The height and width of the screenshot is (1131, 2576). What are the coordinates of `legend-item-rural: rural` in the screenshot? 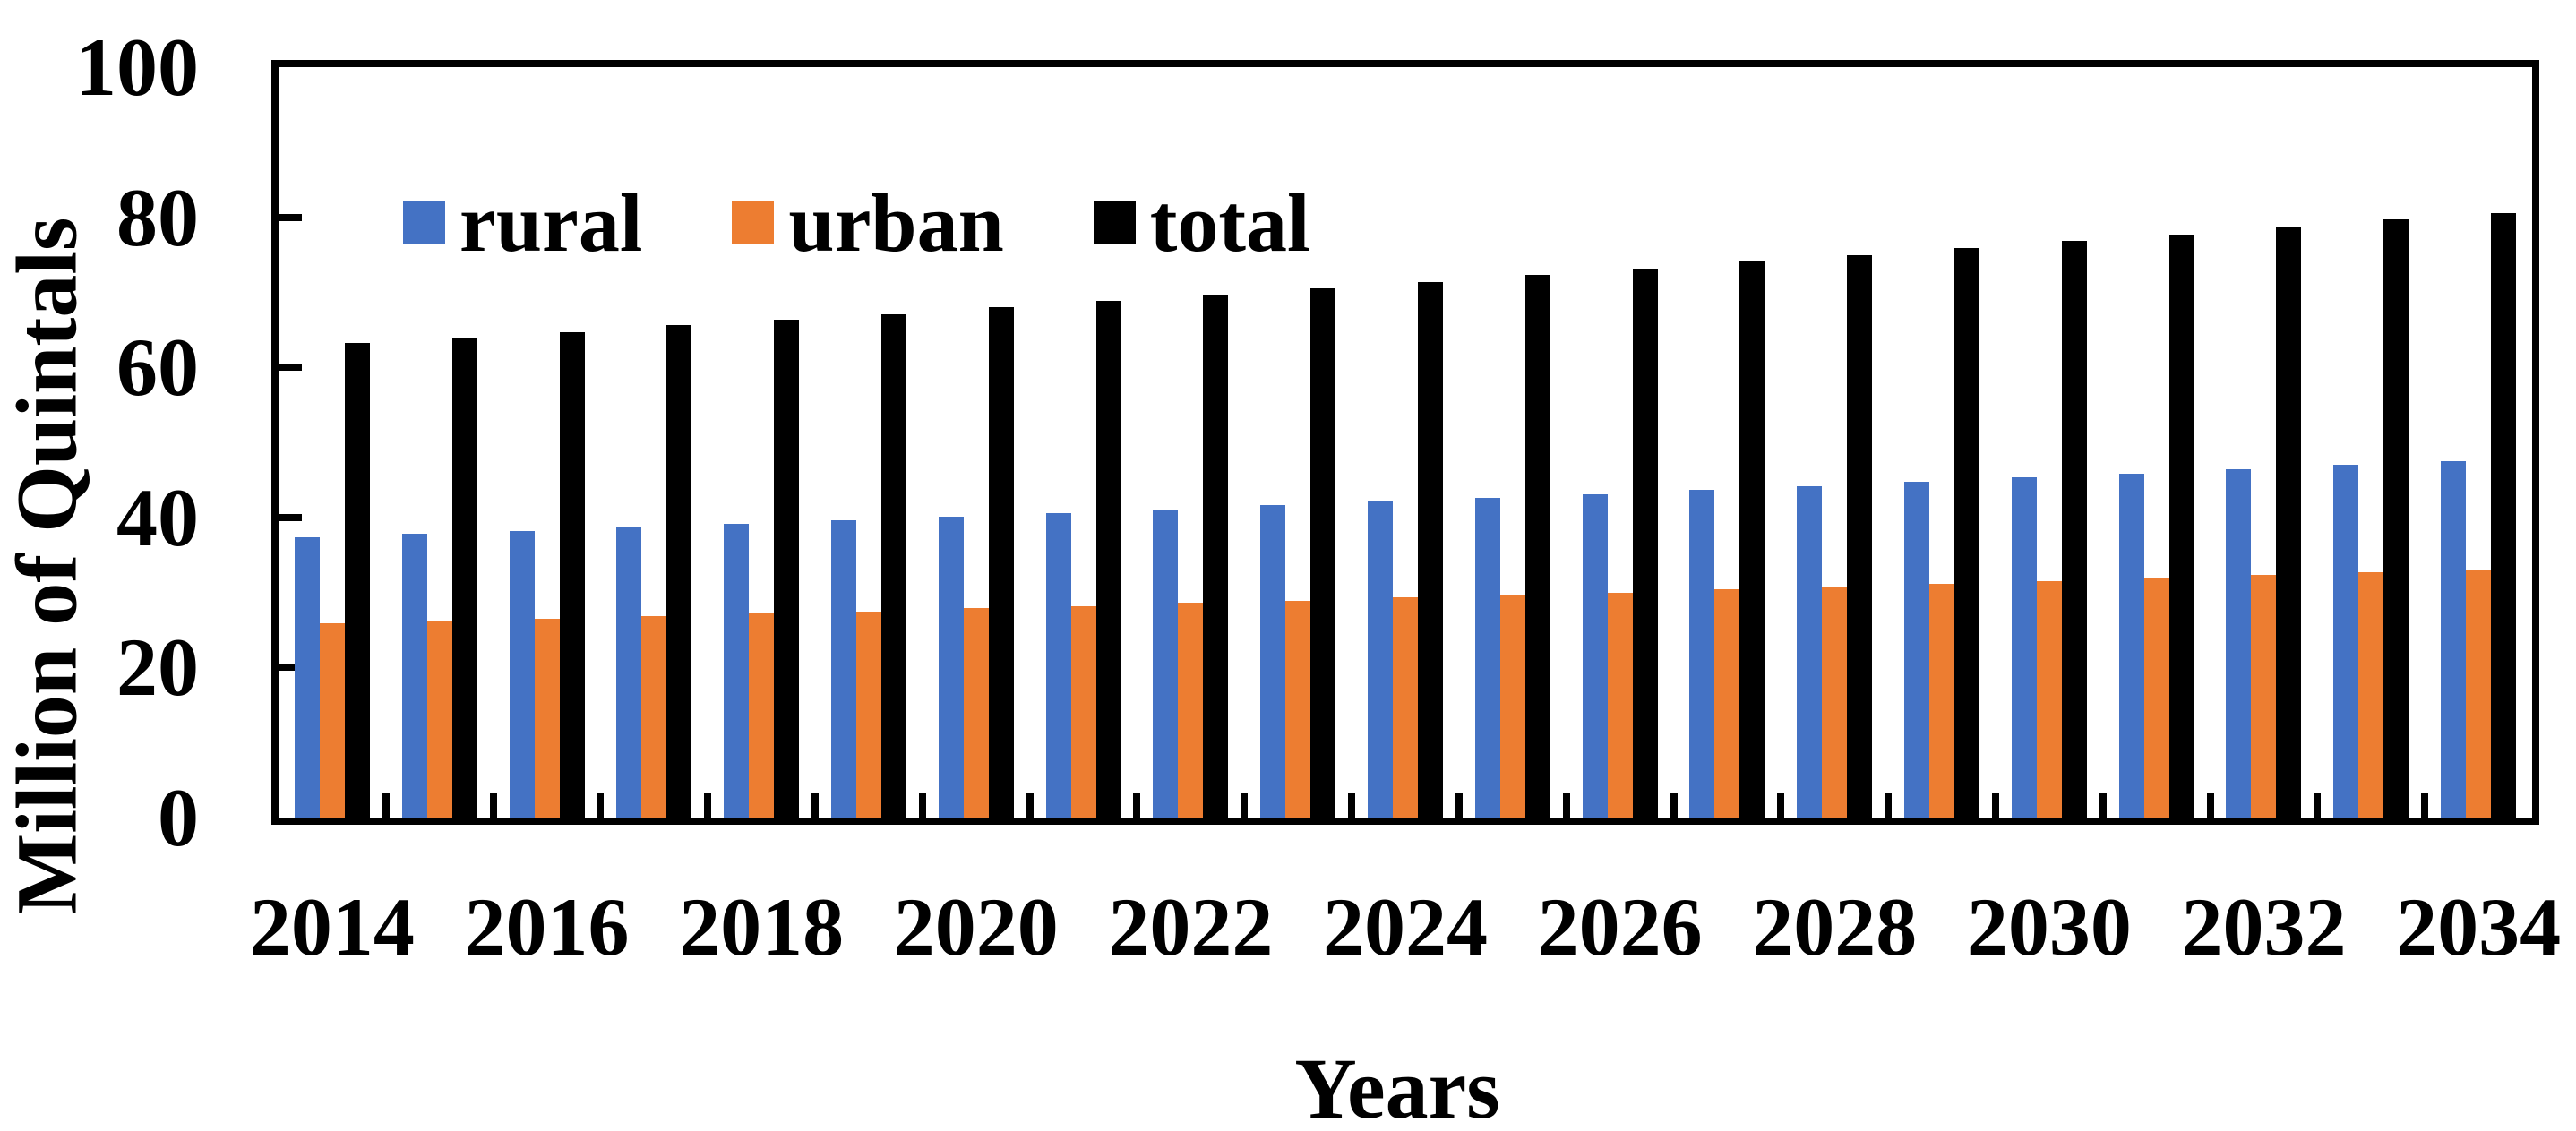 It's located at (522, 223).